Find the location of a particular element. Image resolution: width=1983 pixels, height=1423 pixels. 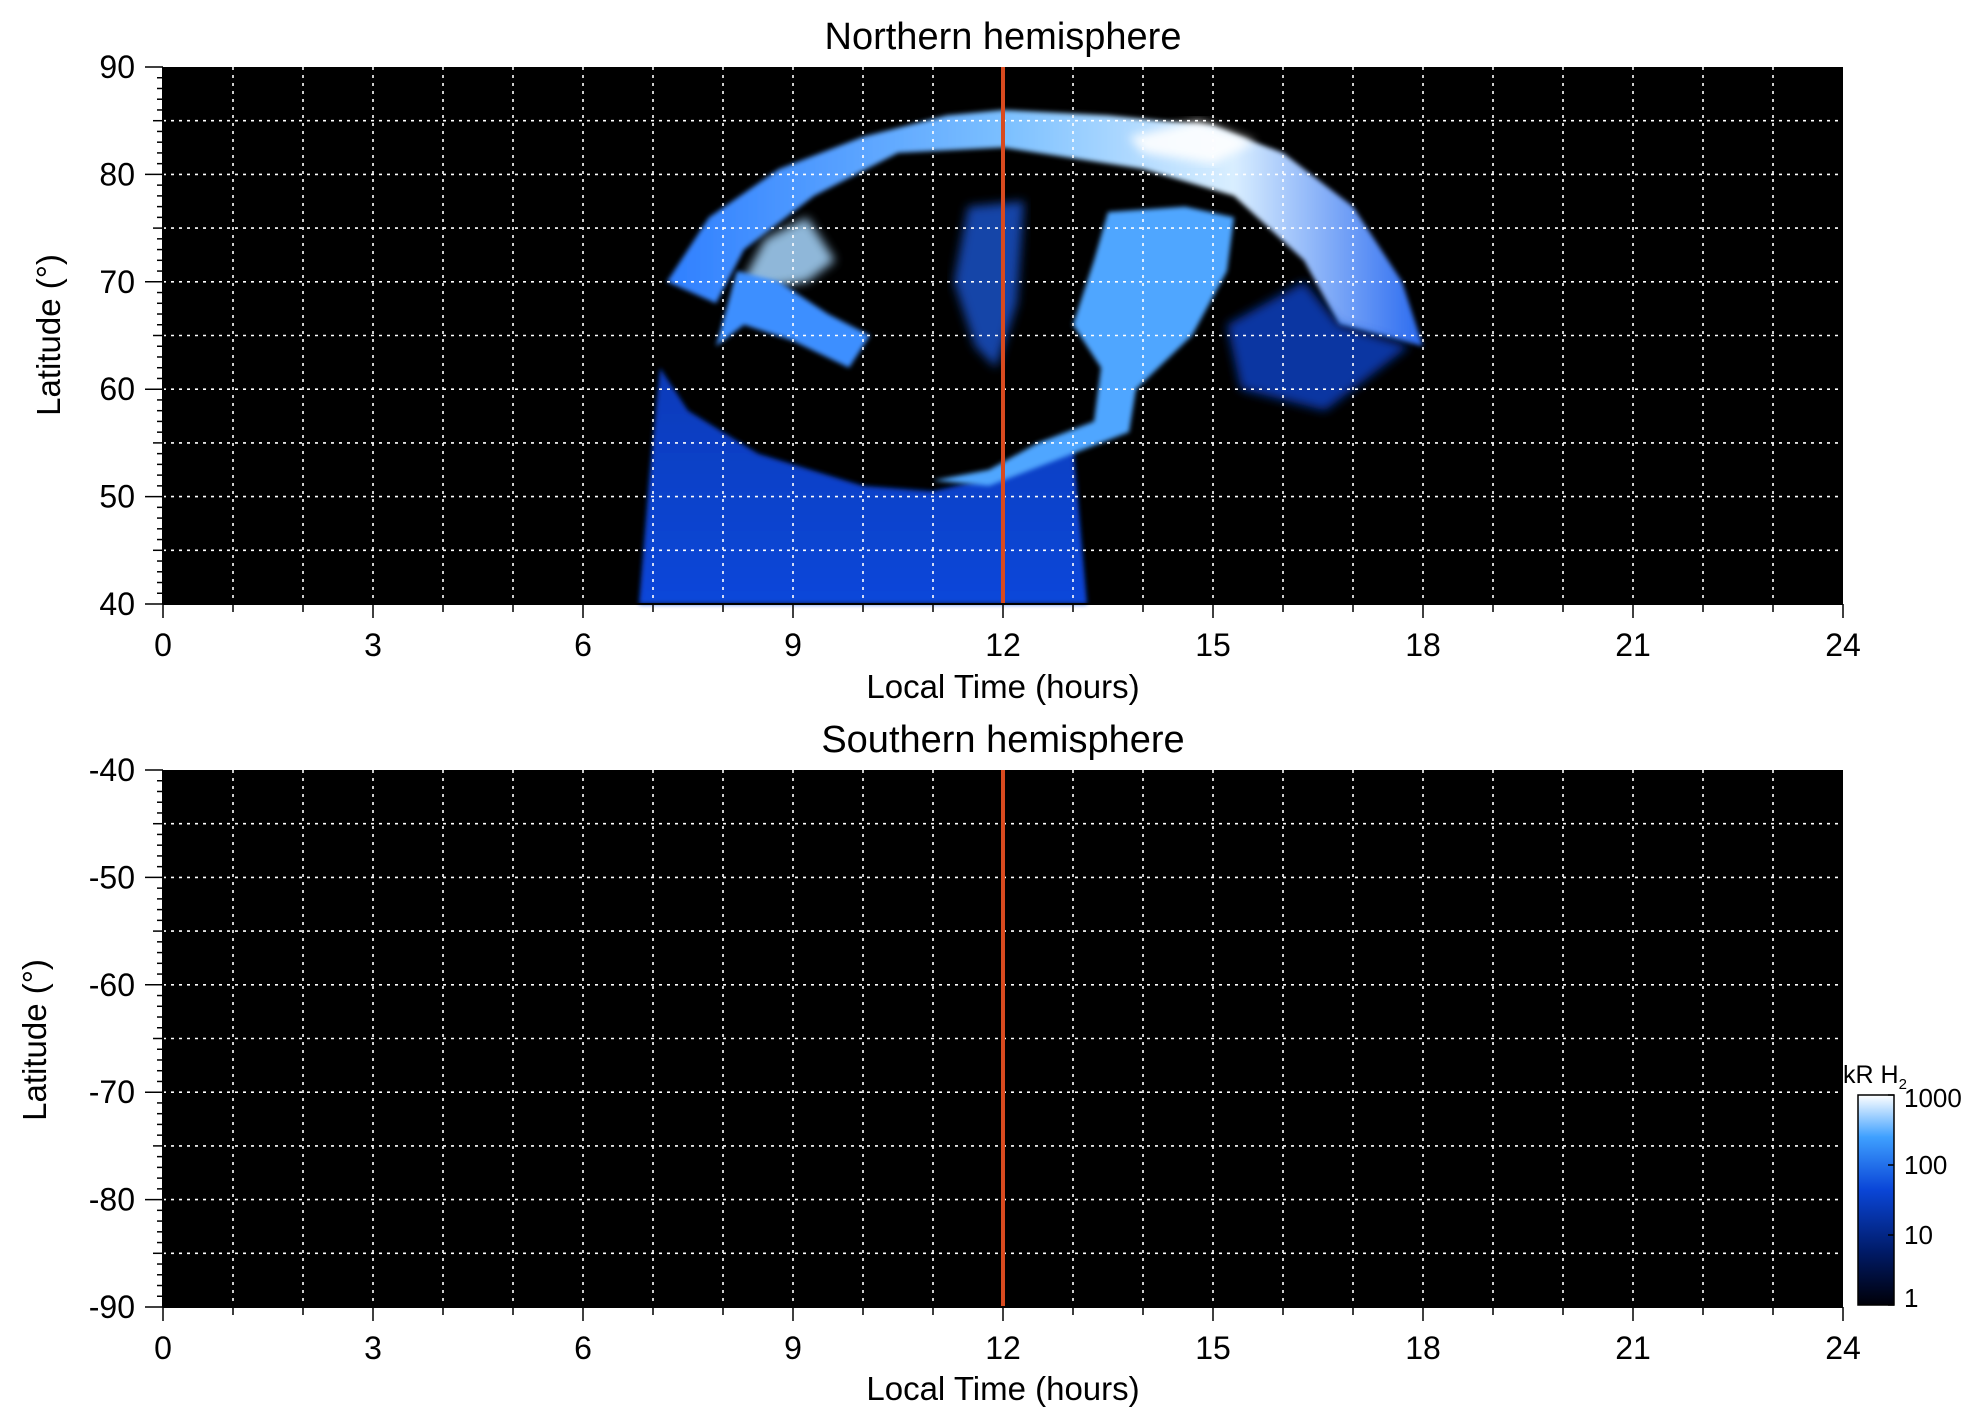

southern-x-axis-label: Local Time (hours) is located at coordinates (1002, 1388).